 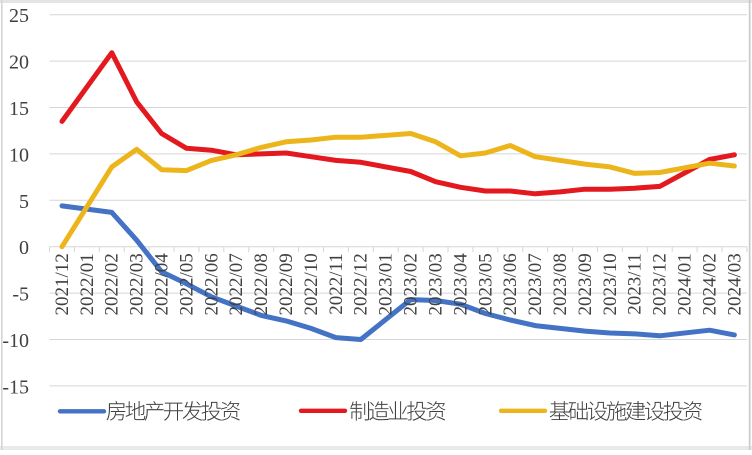 What do you see at coordinates (734, 284) in the screenshot?
I see `svg-text: 2024/03` at bounding box center [734, 284].